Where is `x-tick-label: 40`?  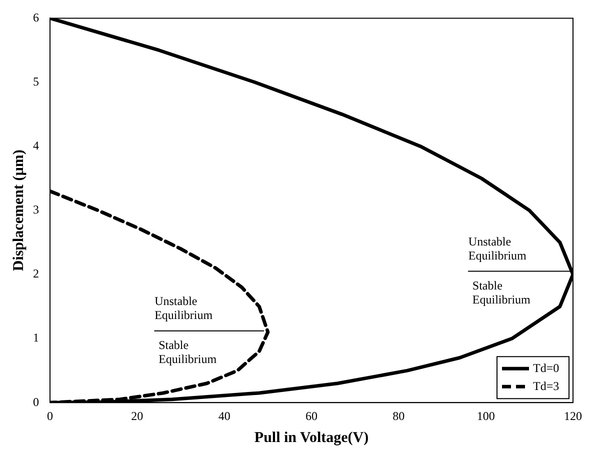 x-tick-label: 40 is located at coordinates (224, 415).